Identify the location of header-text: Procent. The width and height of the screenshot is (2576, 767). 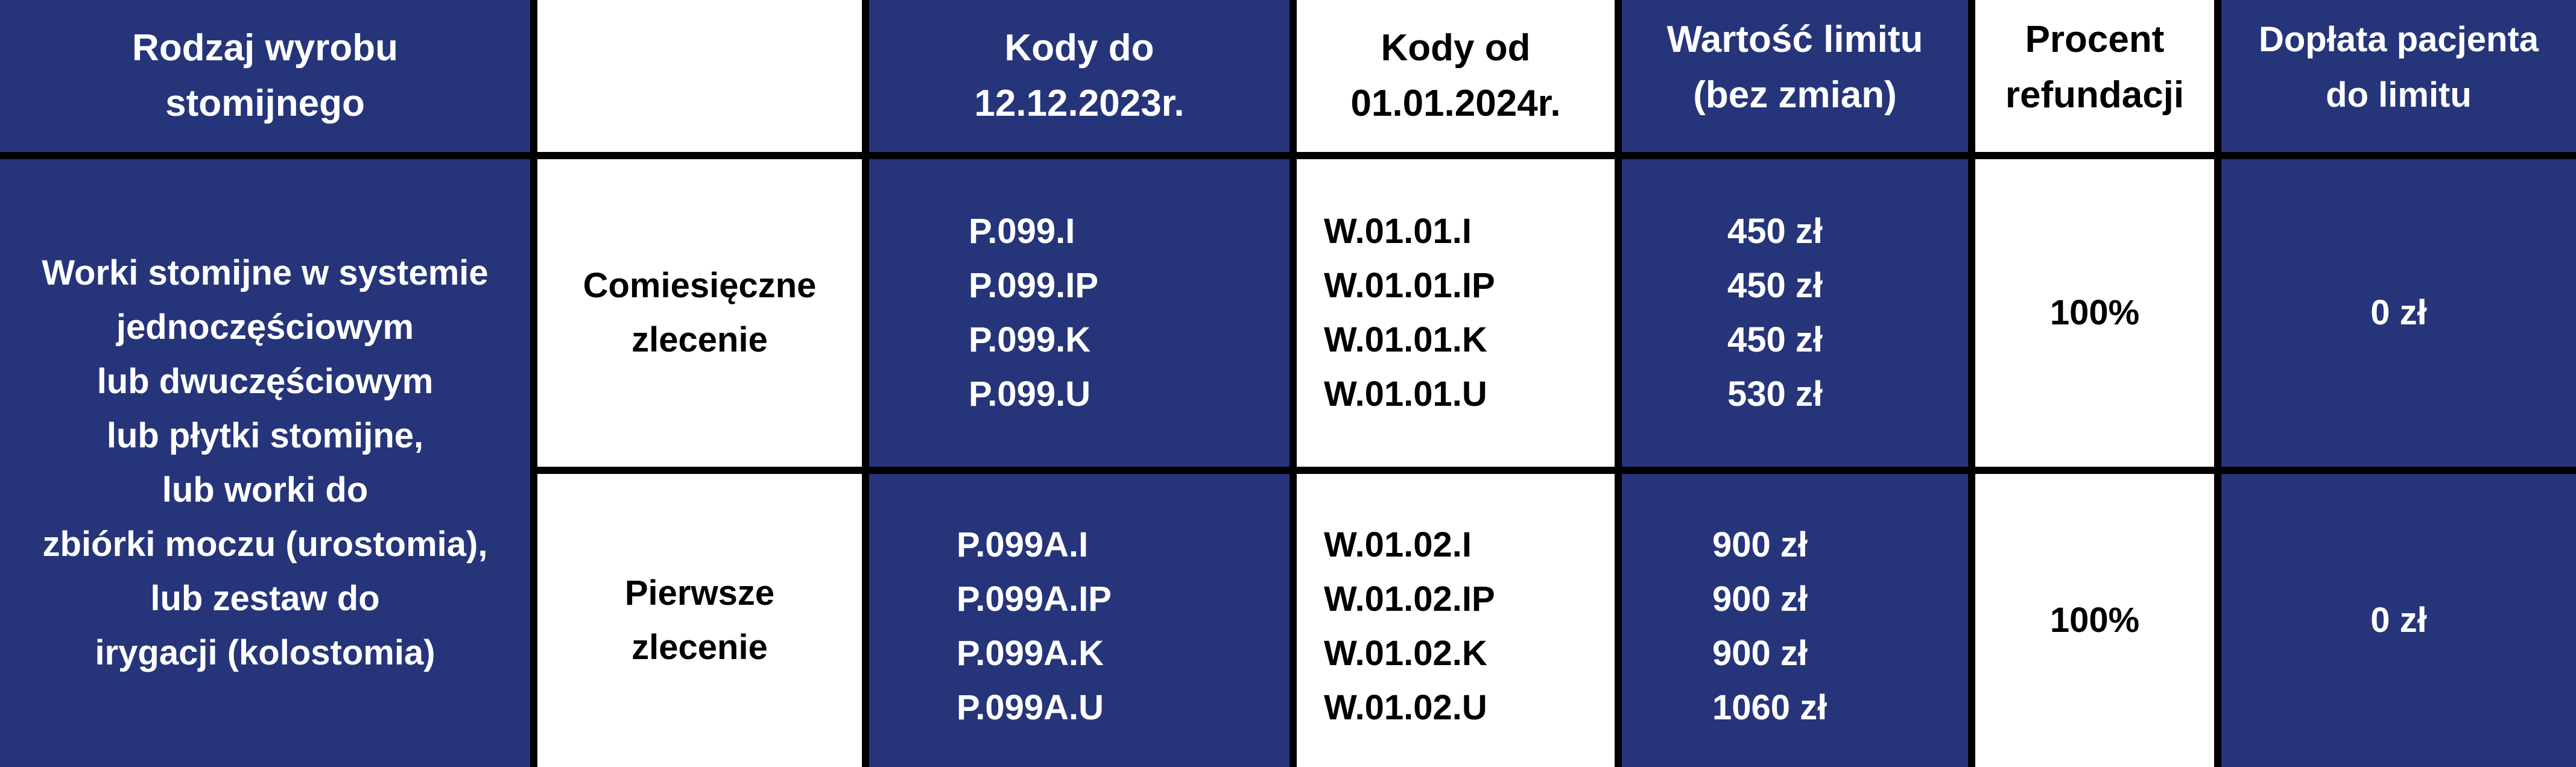
(2095, 39).